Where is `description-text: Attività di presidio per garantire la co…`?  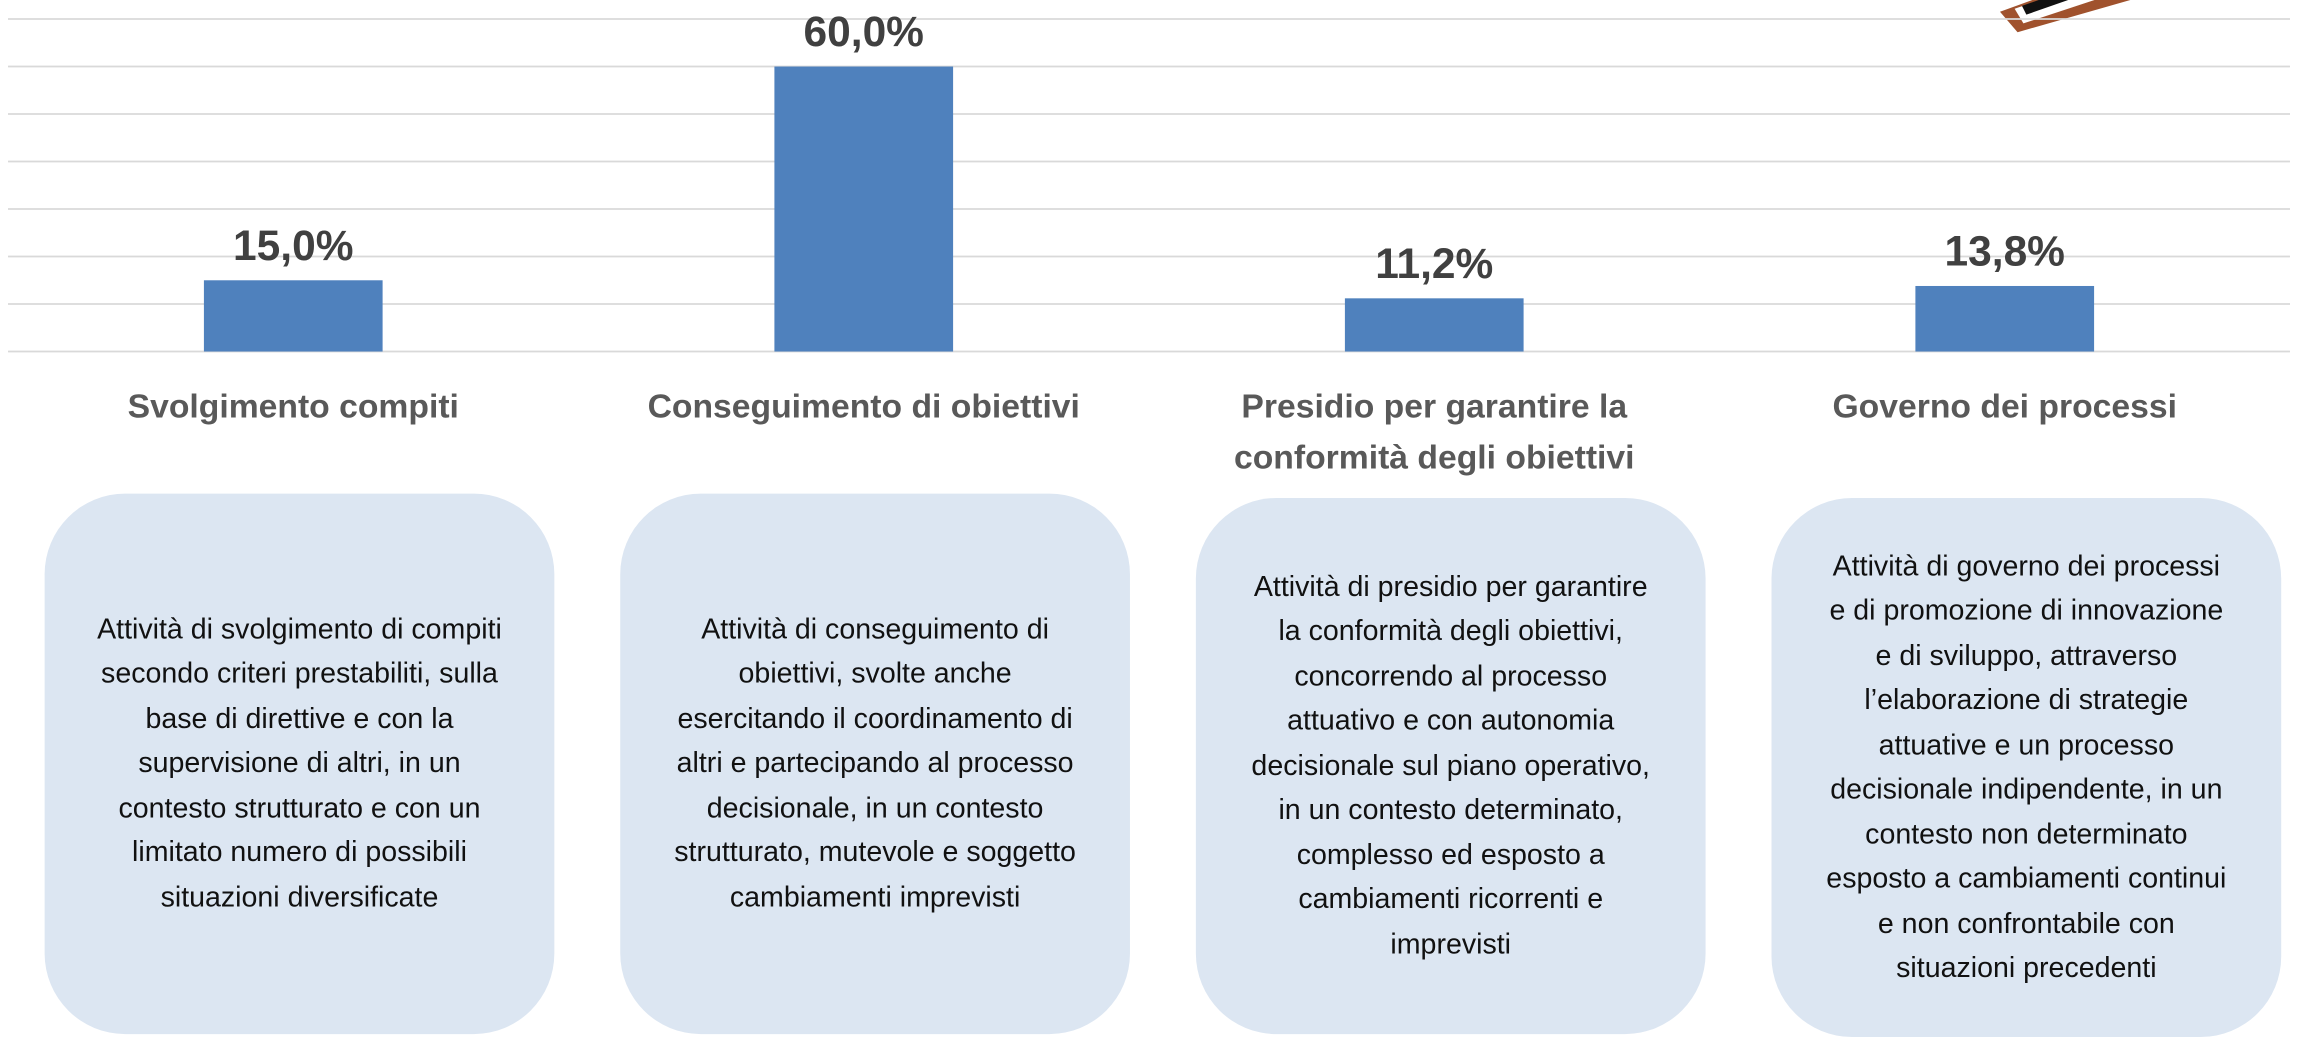
description-text: Attività di presidio per garantire la co… is located at coordinates (1450, 765).